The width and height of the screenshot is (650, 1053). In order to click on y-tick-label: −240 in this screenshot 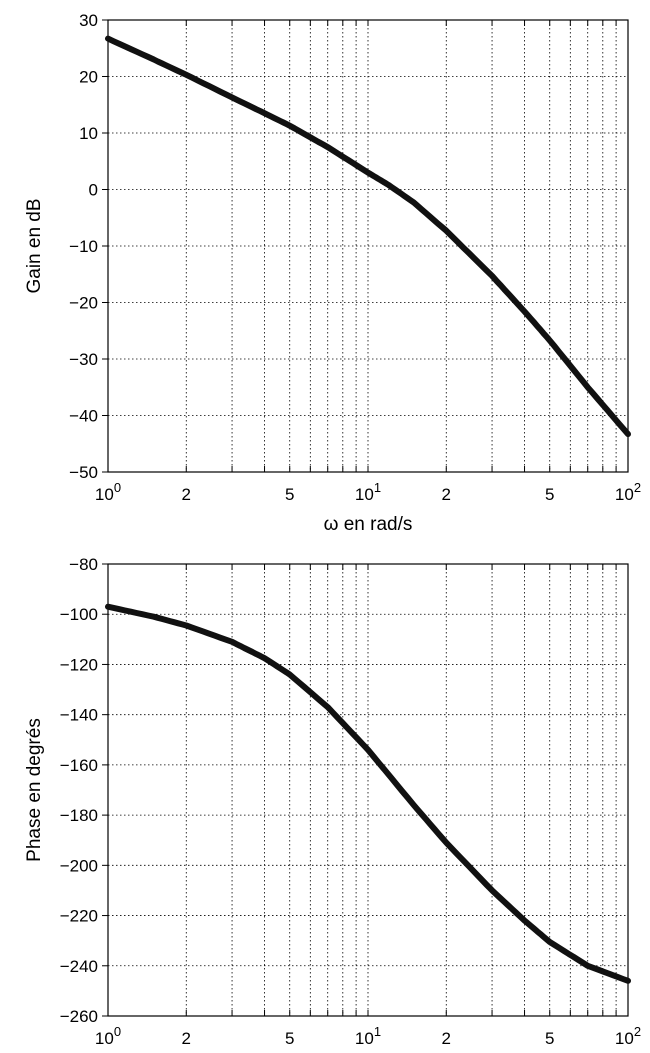, I will do `click(79, 966)`.